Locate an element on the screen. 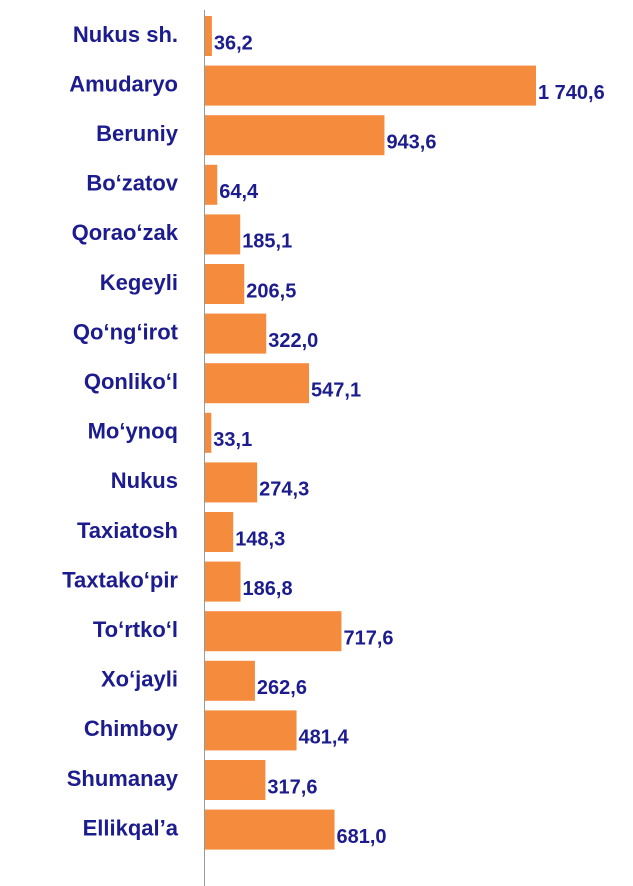 The image size is (633, 886). category-label: Qorao‘zak is located at coordinates (125, 232).